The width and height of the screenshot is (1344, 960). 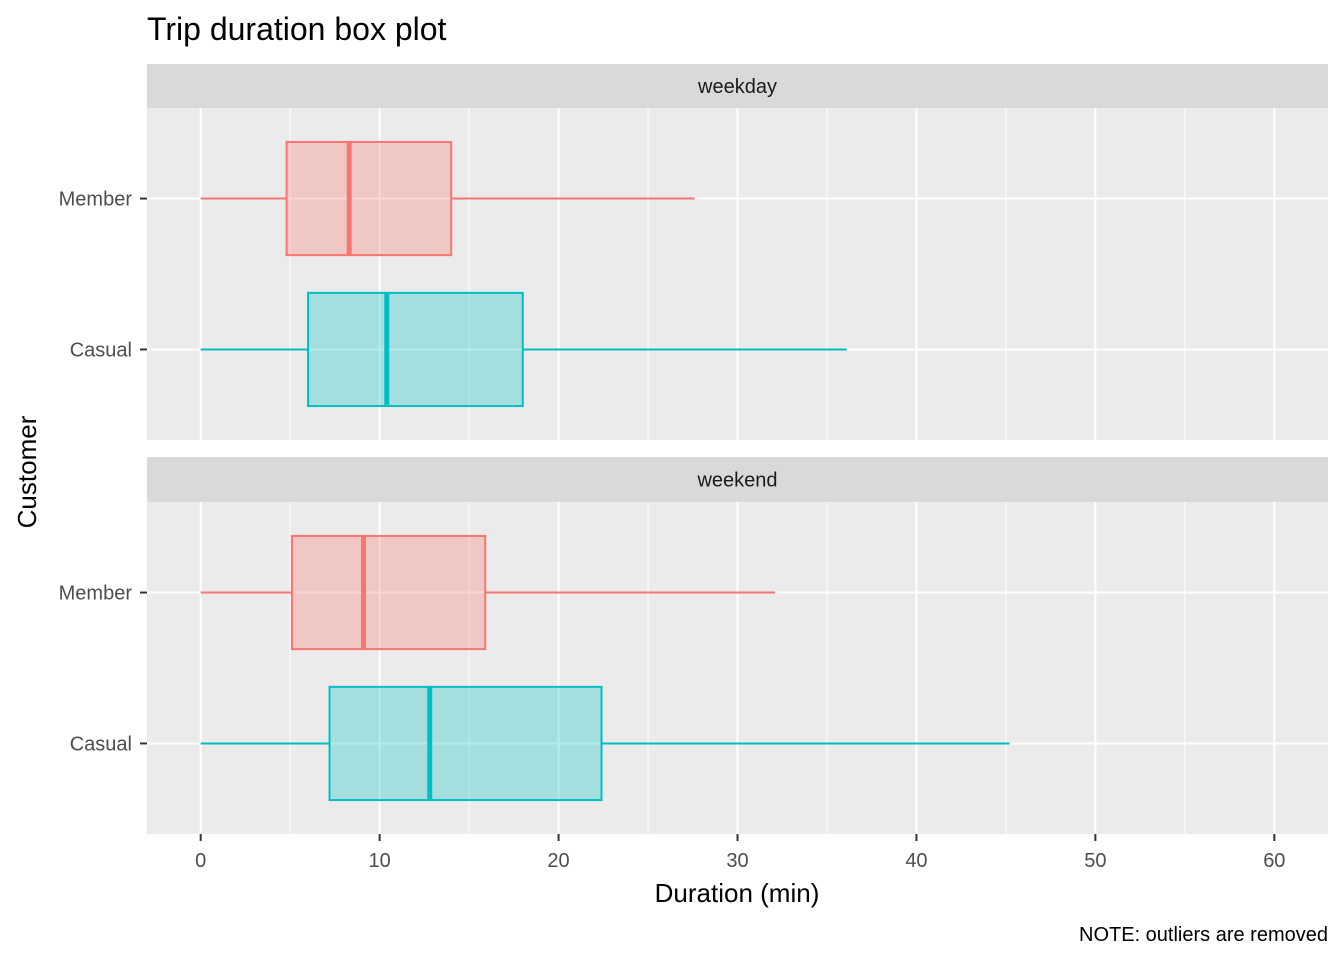 I want to click on y-tick-label-member-weekday: Member, so click(x=96, y=200).